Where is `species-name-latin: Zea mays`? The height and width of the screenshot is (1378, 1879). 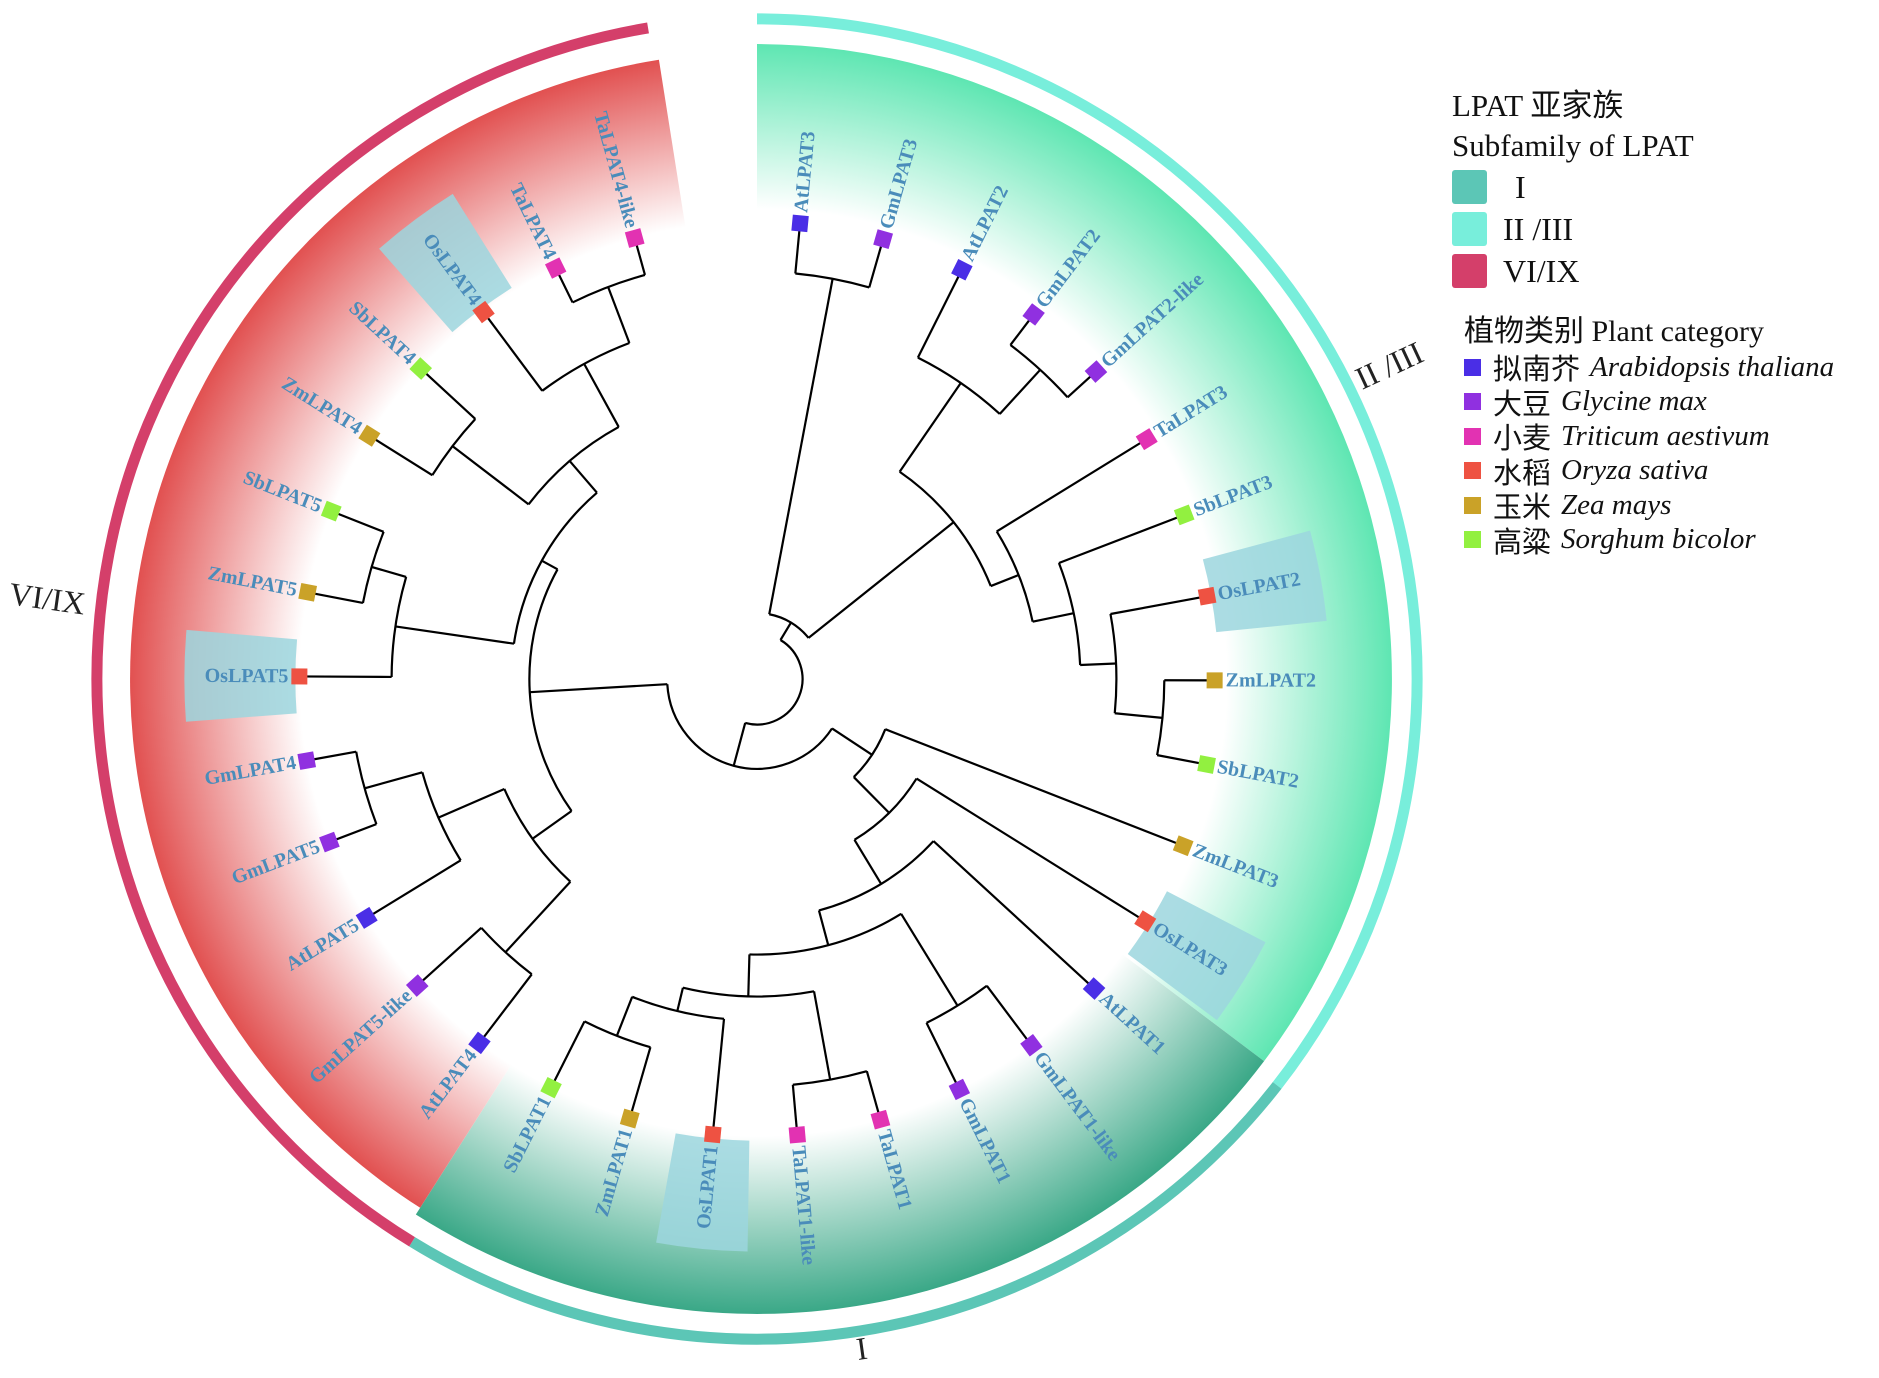
species-name-latin: Zea mays is located at coordinates (1616, 504).